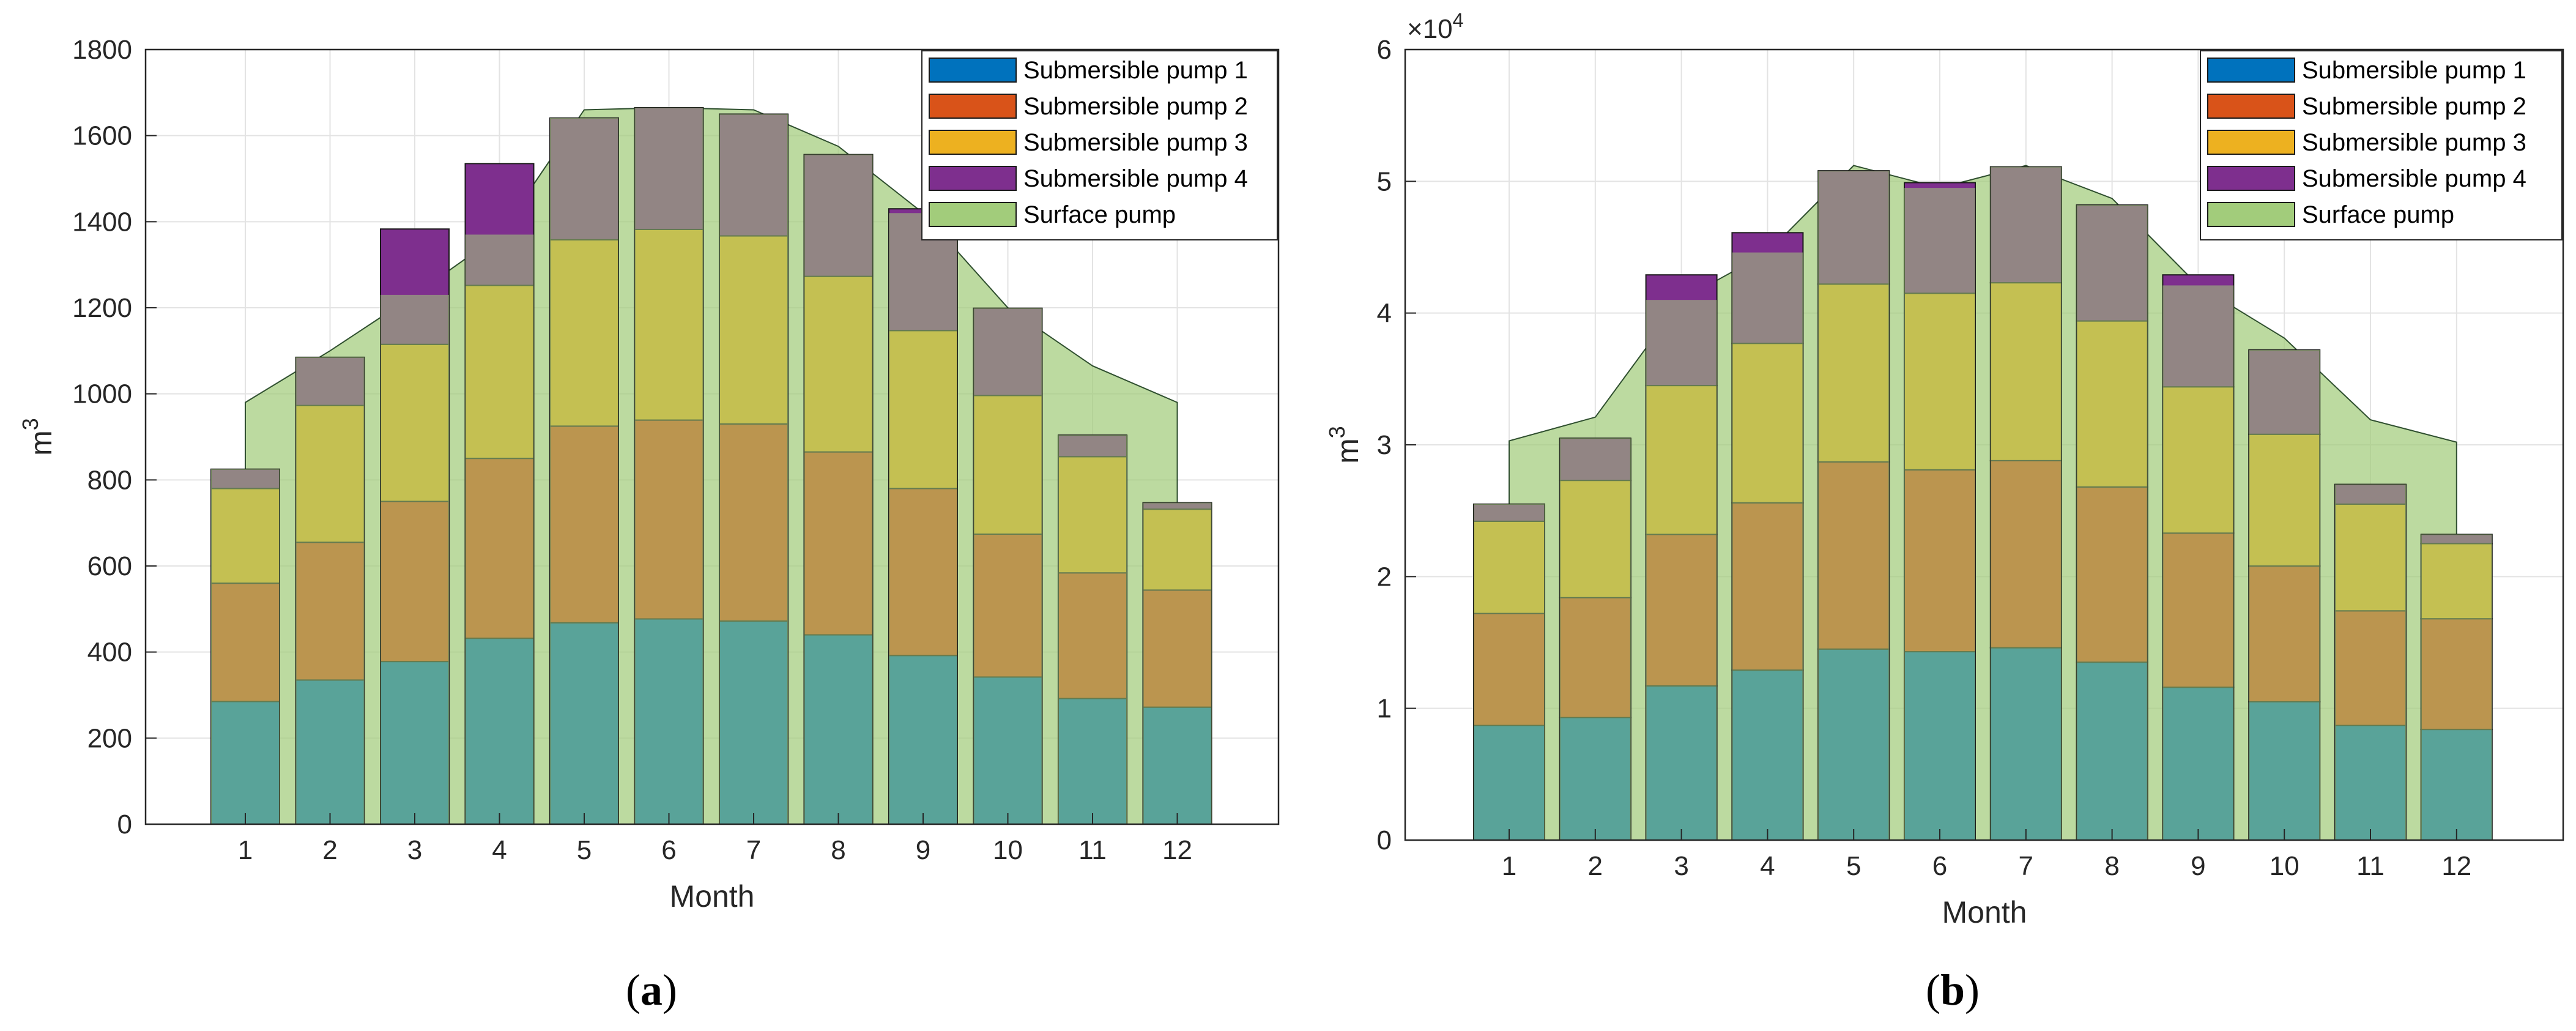  I want to click on bar-overlay-b-m7, so click(2026, 503).